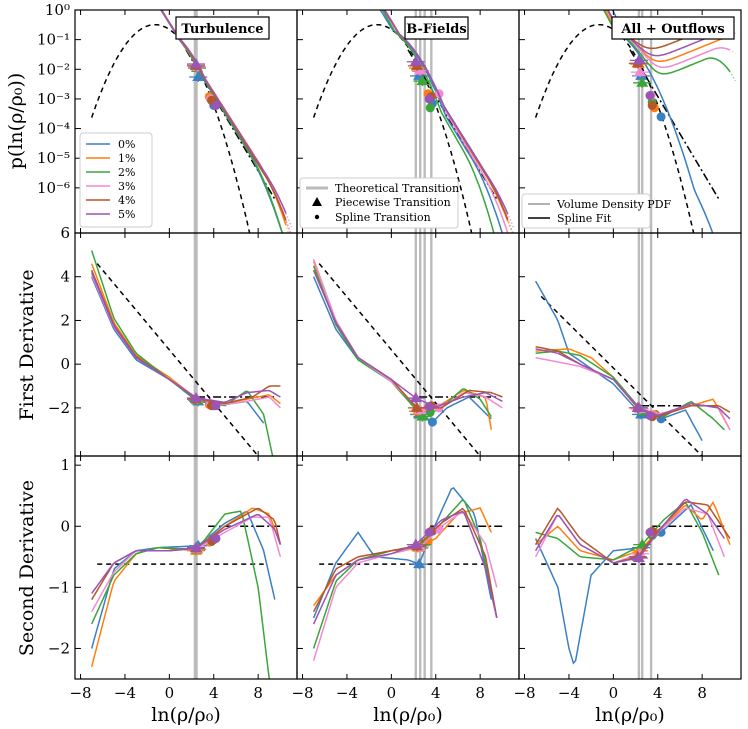 The image size is (748, 729). Describe the element at coordinates (397, 188) in the screenshot. I see `legend-theoretical-label: Theoretical Transition` at that location.